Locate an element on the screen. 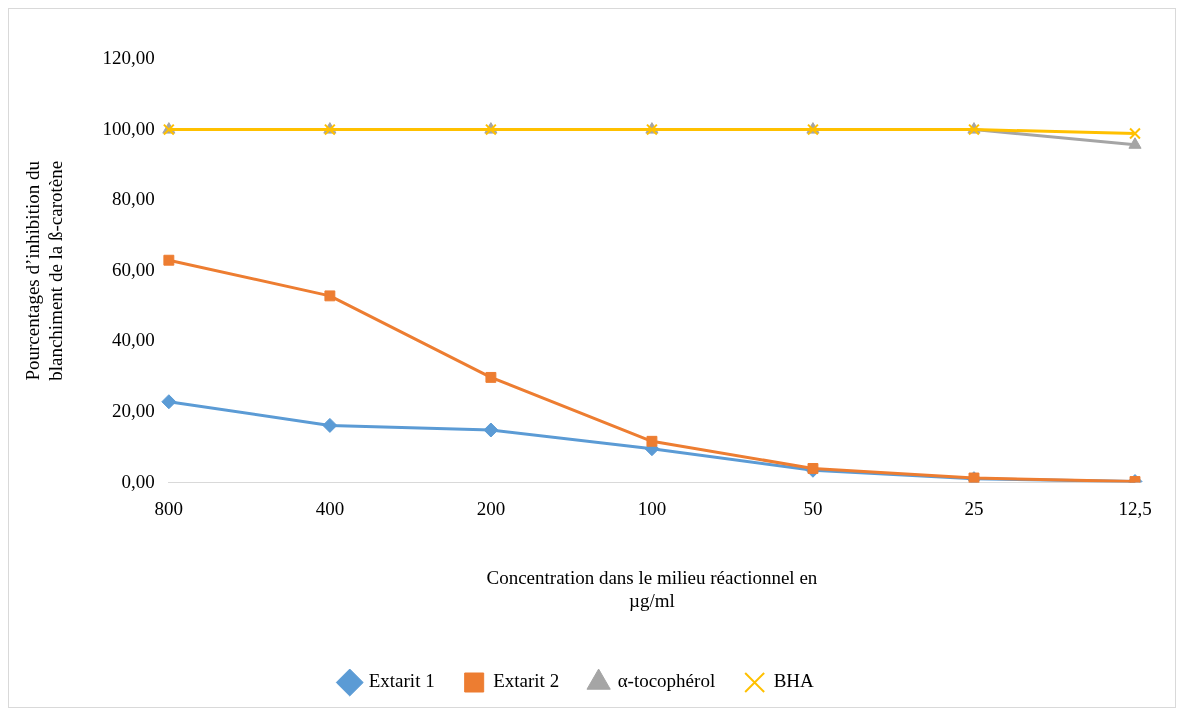  y-axis-title: Pourcentages d’inhibition du blanchiment de la ß-carotène is located at coordinates (44, 270).